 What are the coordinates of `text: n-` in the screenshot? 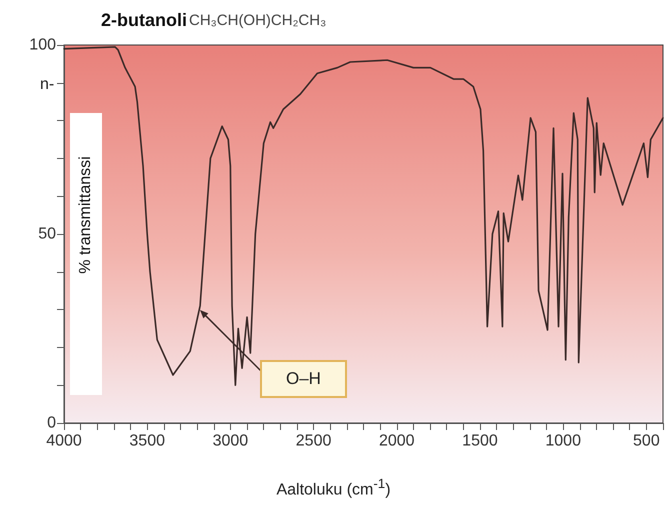 It's located at (47, 85).